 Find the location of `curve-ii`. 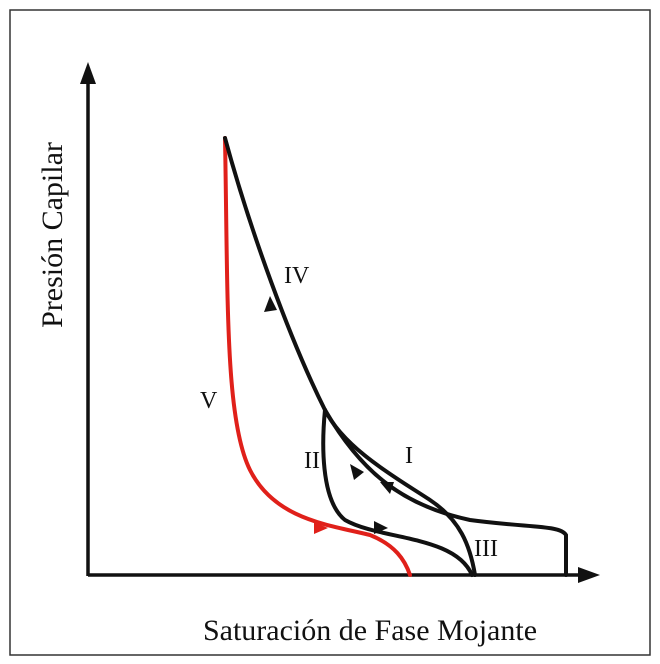

curve-ii is located at coordinates (397, 492).